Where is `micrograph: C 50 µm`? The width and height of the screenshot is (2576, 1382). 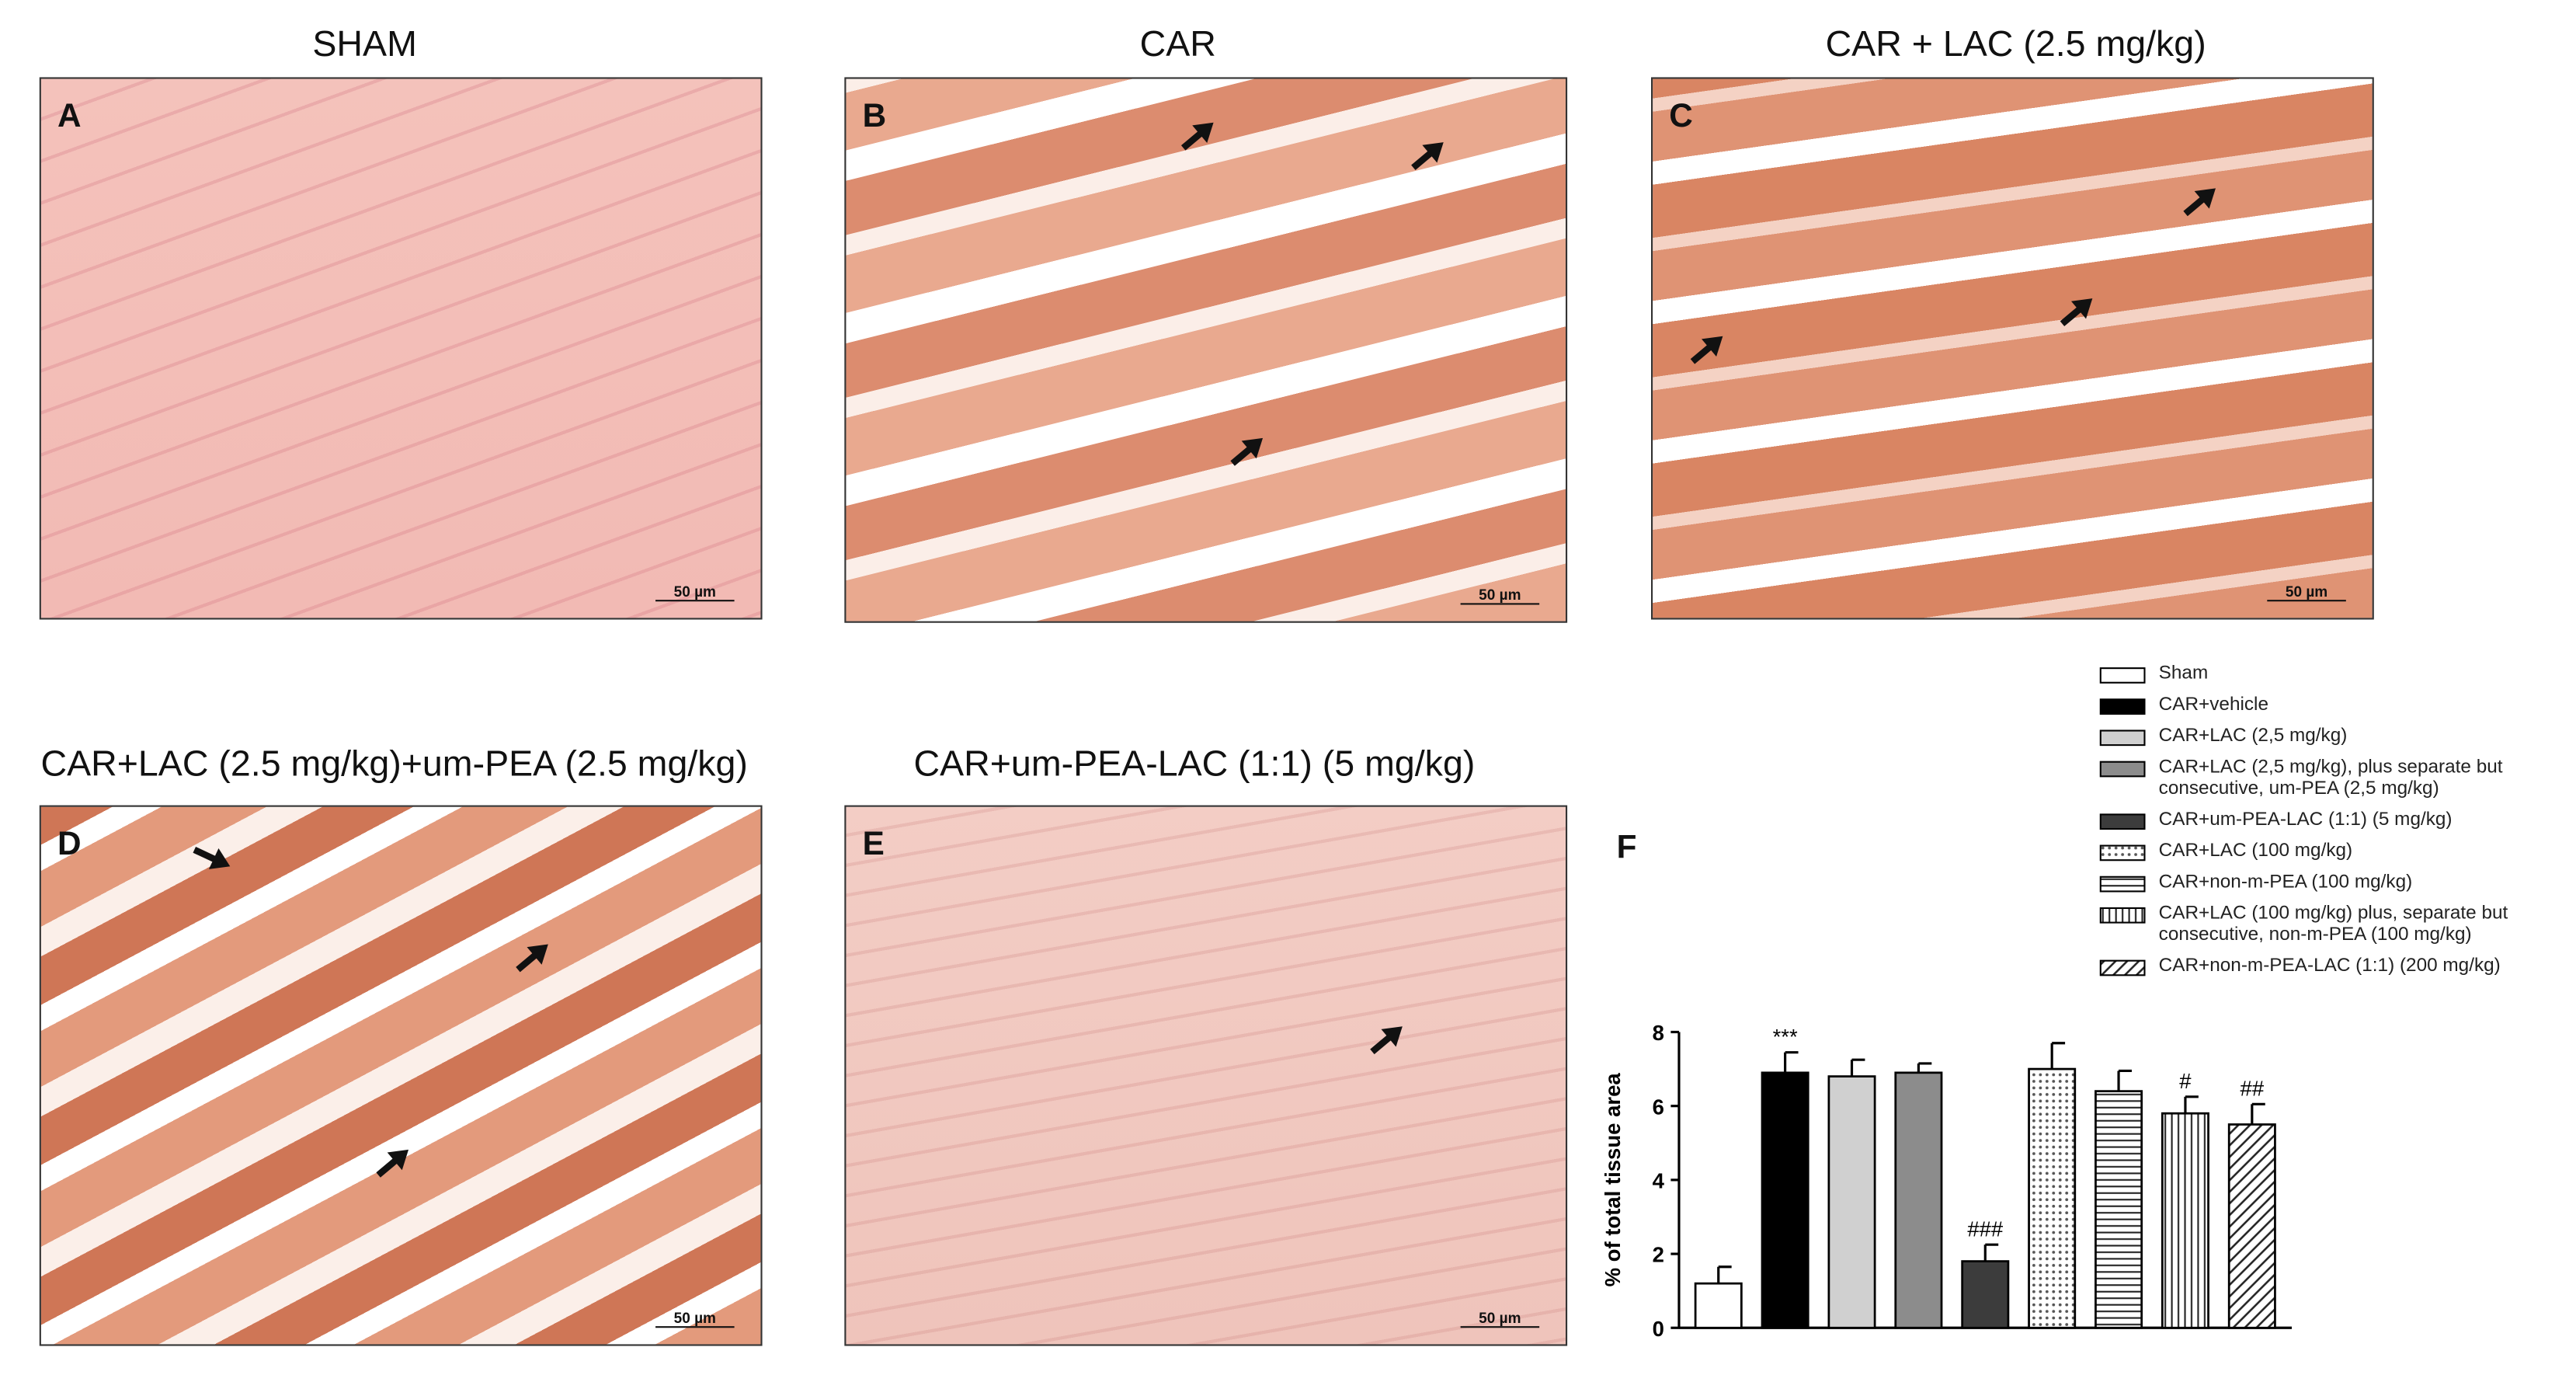
micrograph: C 50 µm is located at coordinates (2012, 348).